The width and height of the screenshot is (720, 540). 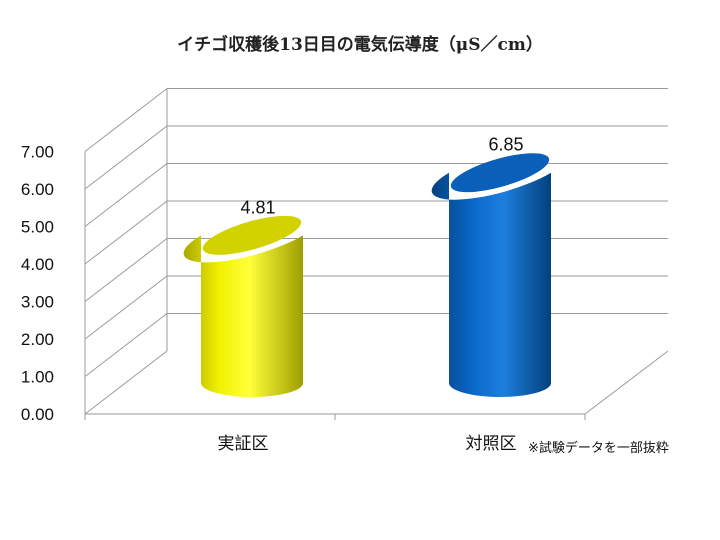 What do you see at coordinates (360, 45) in the screenshot?
I see `chart-title: イチゴ収穫後13日目の電気伝導度（μS／cm）` at bounding box center [360, 45].